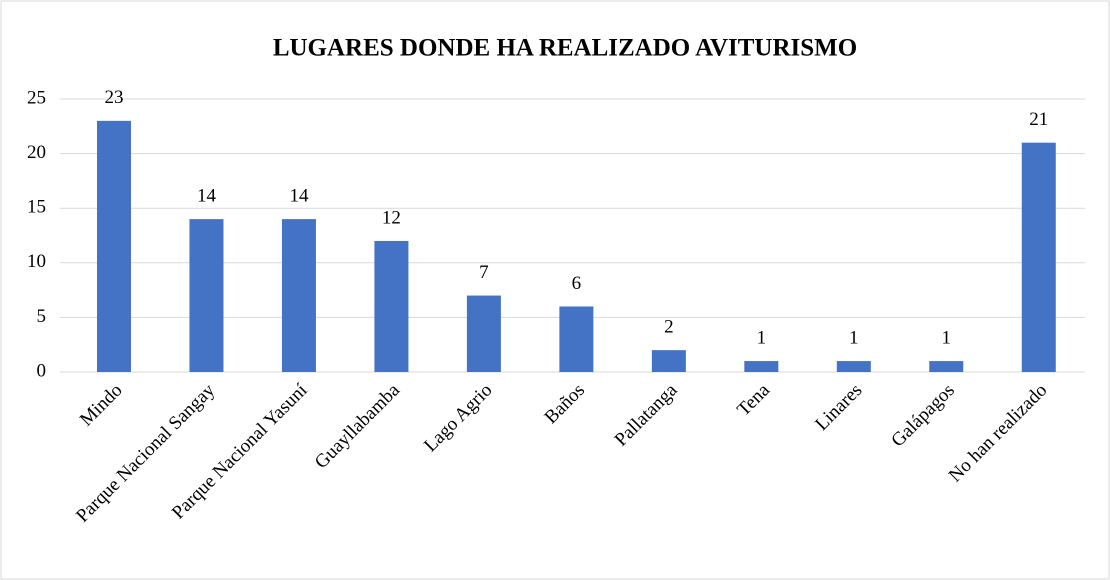 Image resolution: width=1110 pixels, height=580 pixels. What do you see at coordinates (577, 283) in the screenshot?
I see `value-label: 6` at bounding box center [577, 283].